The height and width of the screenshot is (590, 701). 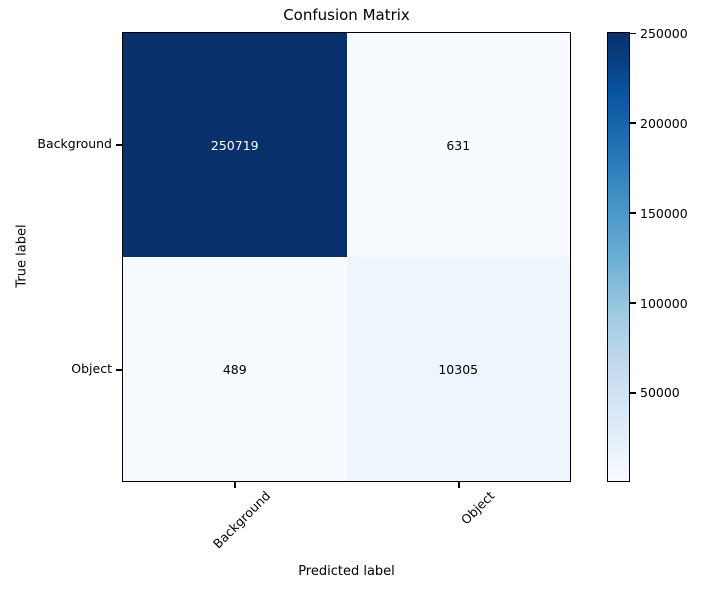 What do you see at coordinates (74, 143) in the screenshot?
I see `ytick-label-background: Background` at bounding box center [74, 143].